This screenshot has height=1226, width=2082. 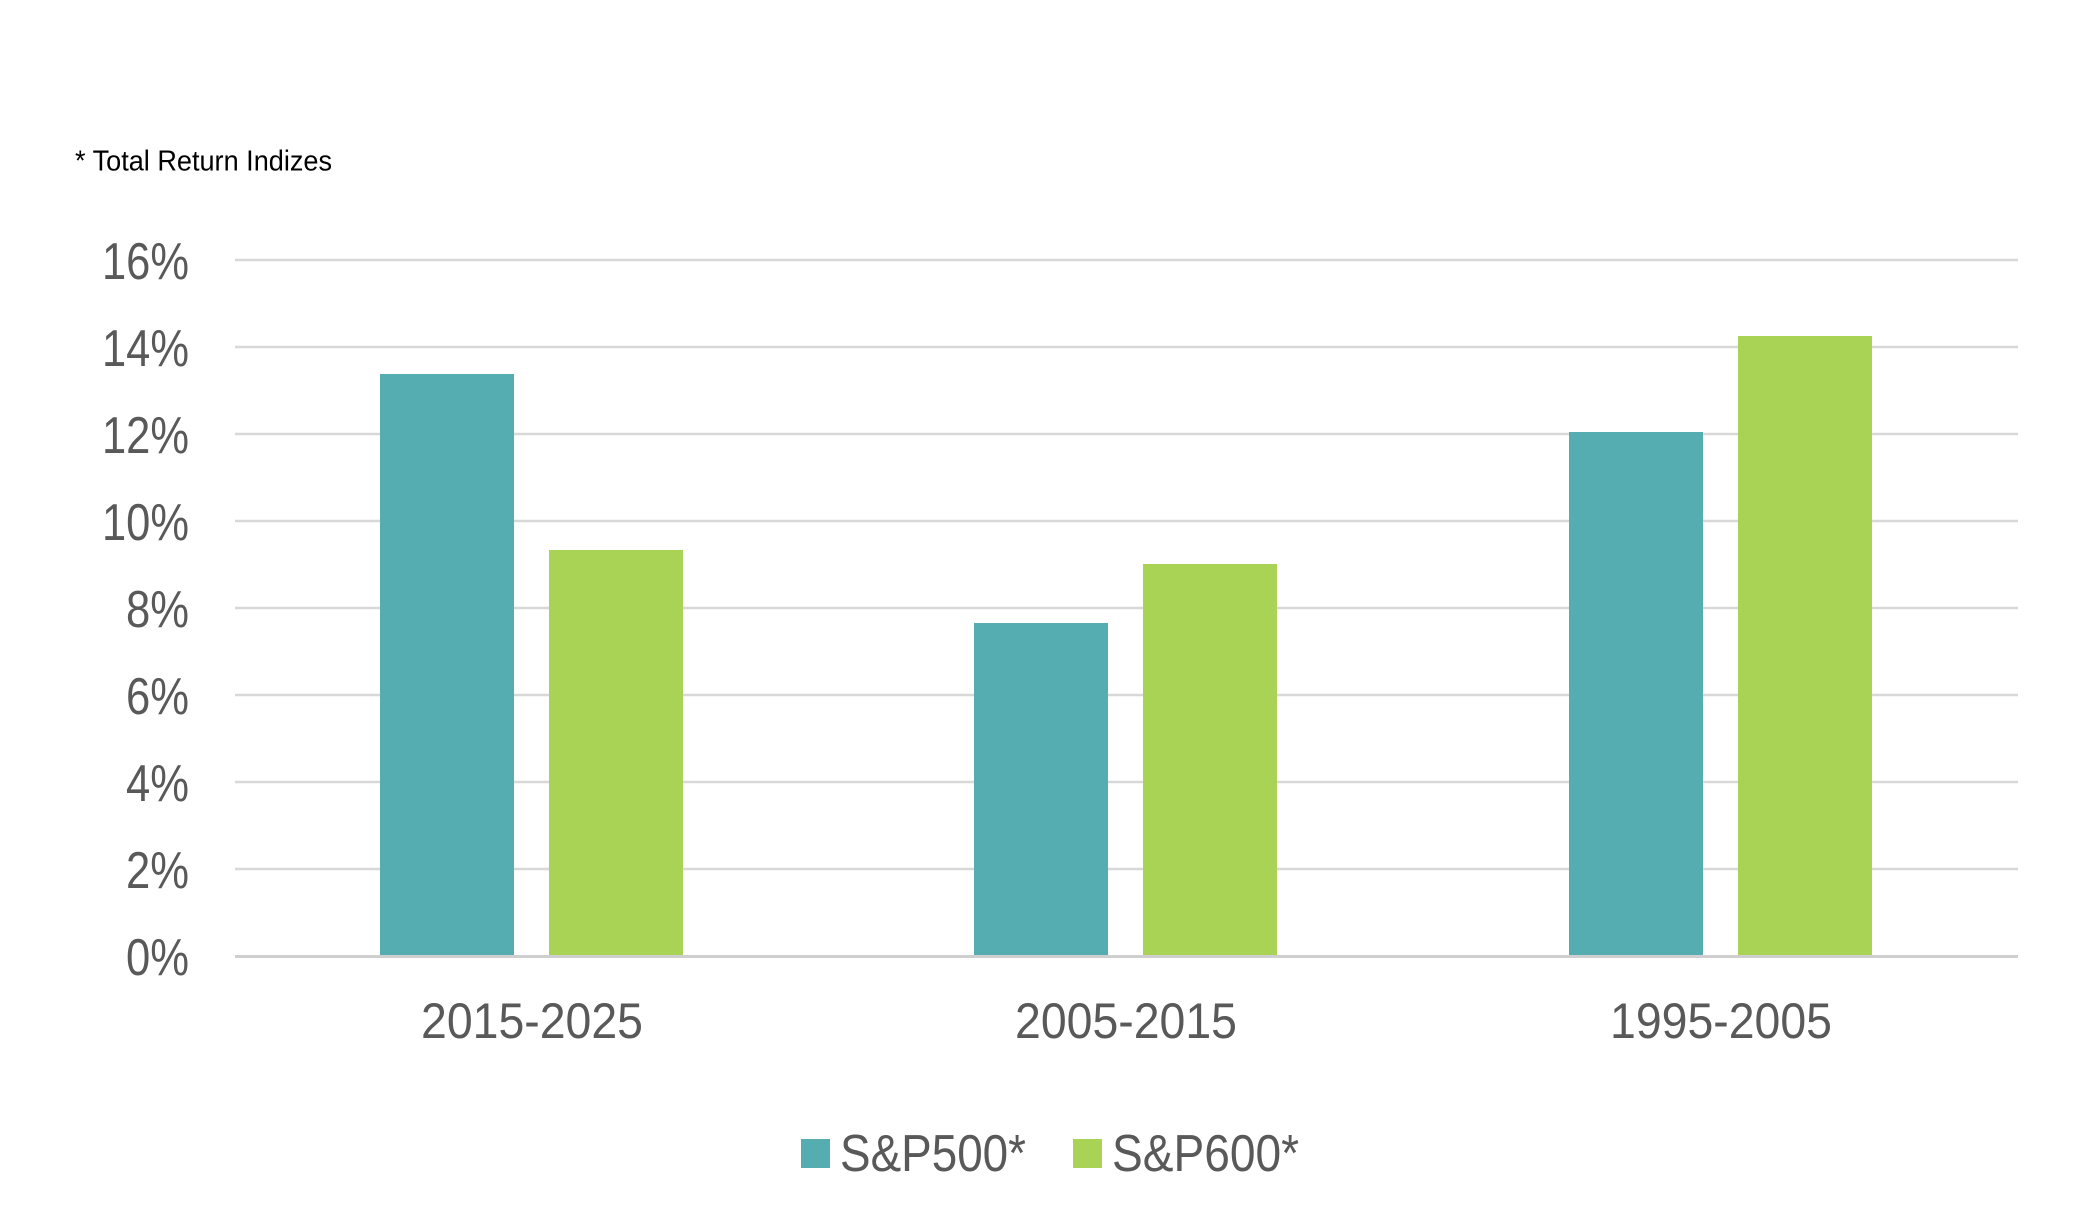 What do you see at coordinates (203, 162) in the screenshot?
I see `svg-text: * Total Return Indizes` at bounding box center [203, 162].